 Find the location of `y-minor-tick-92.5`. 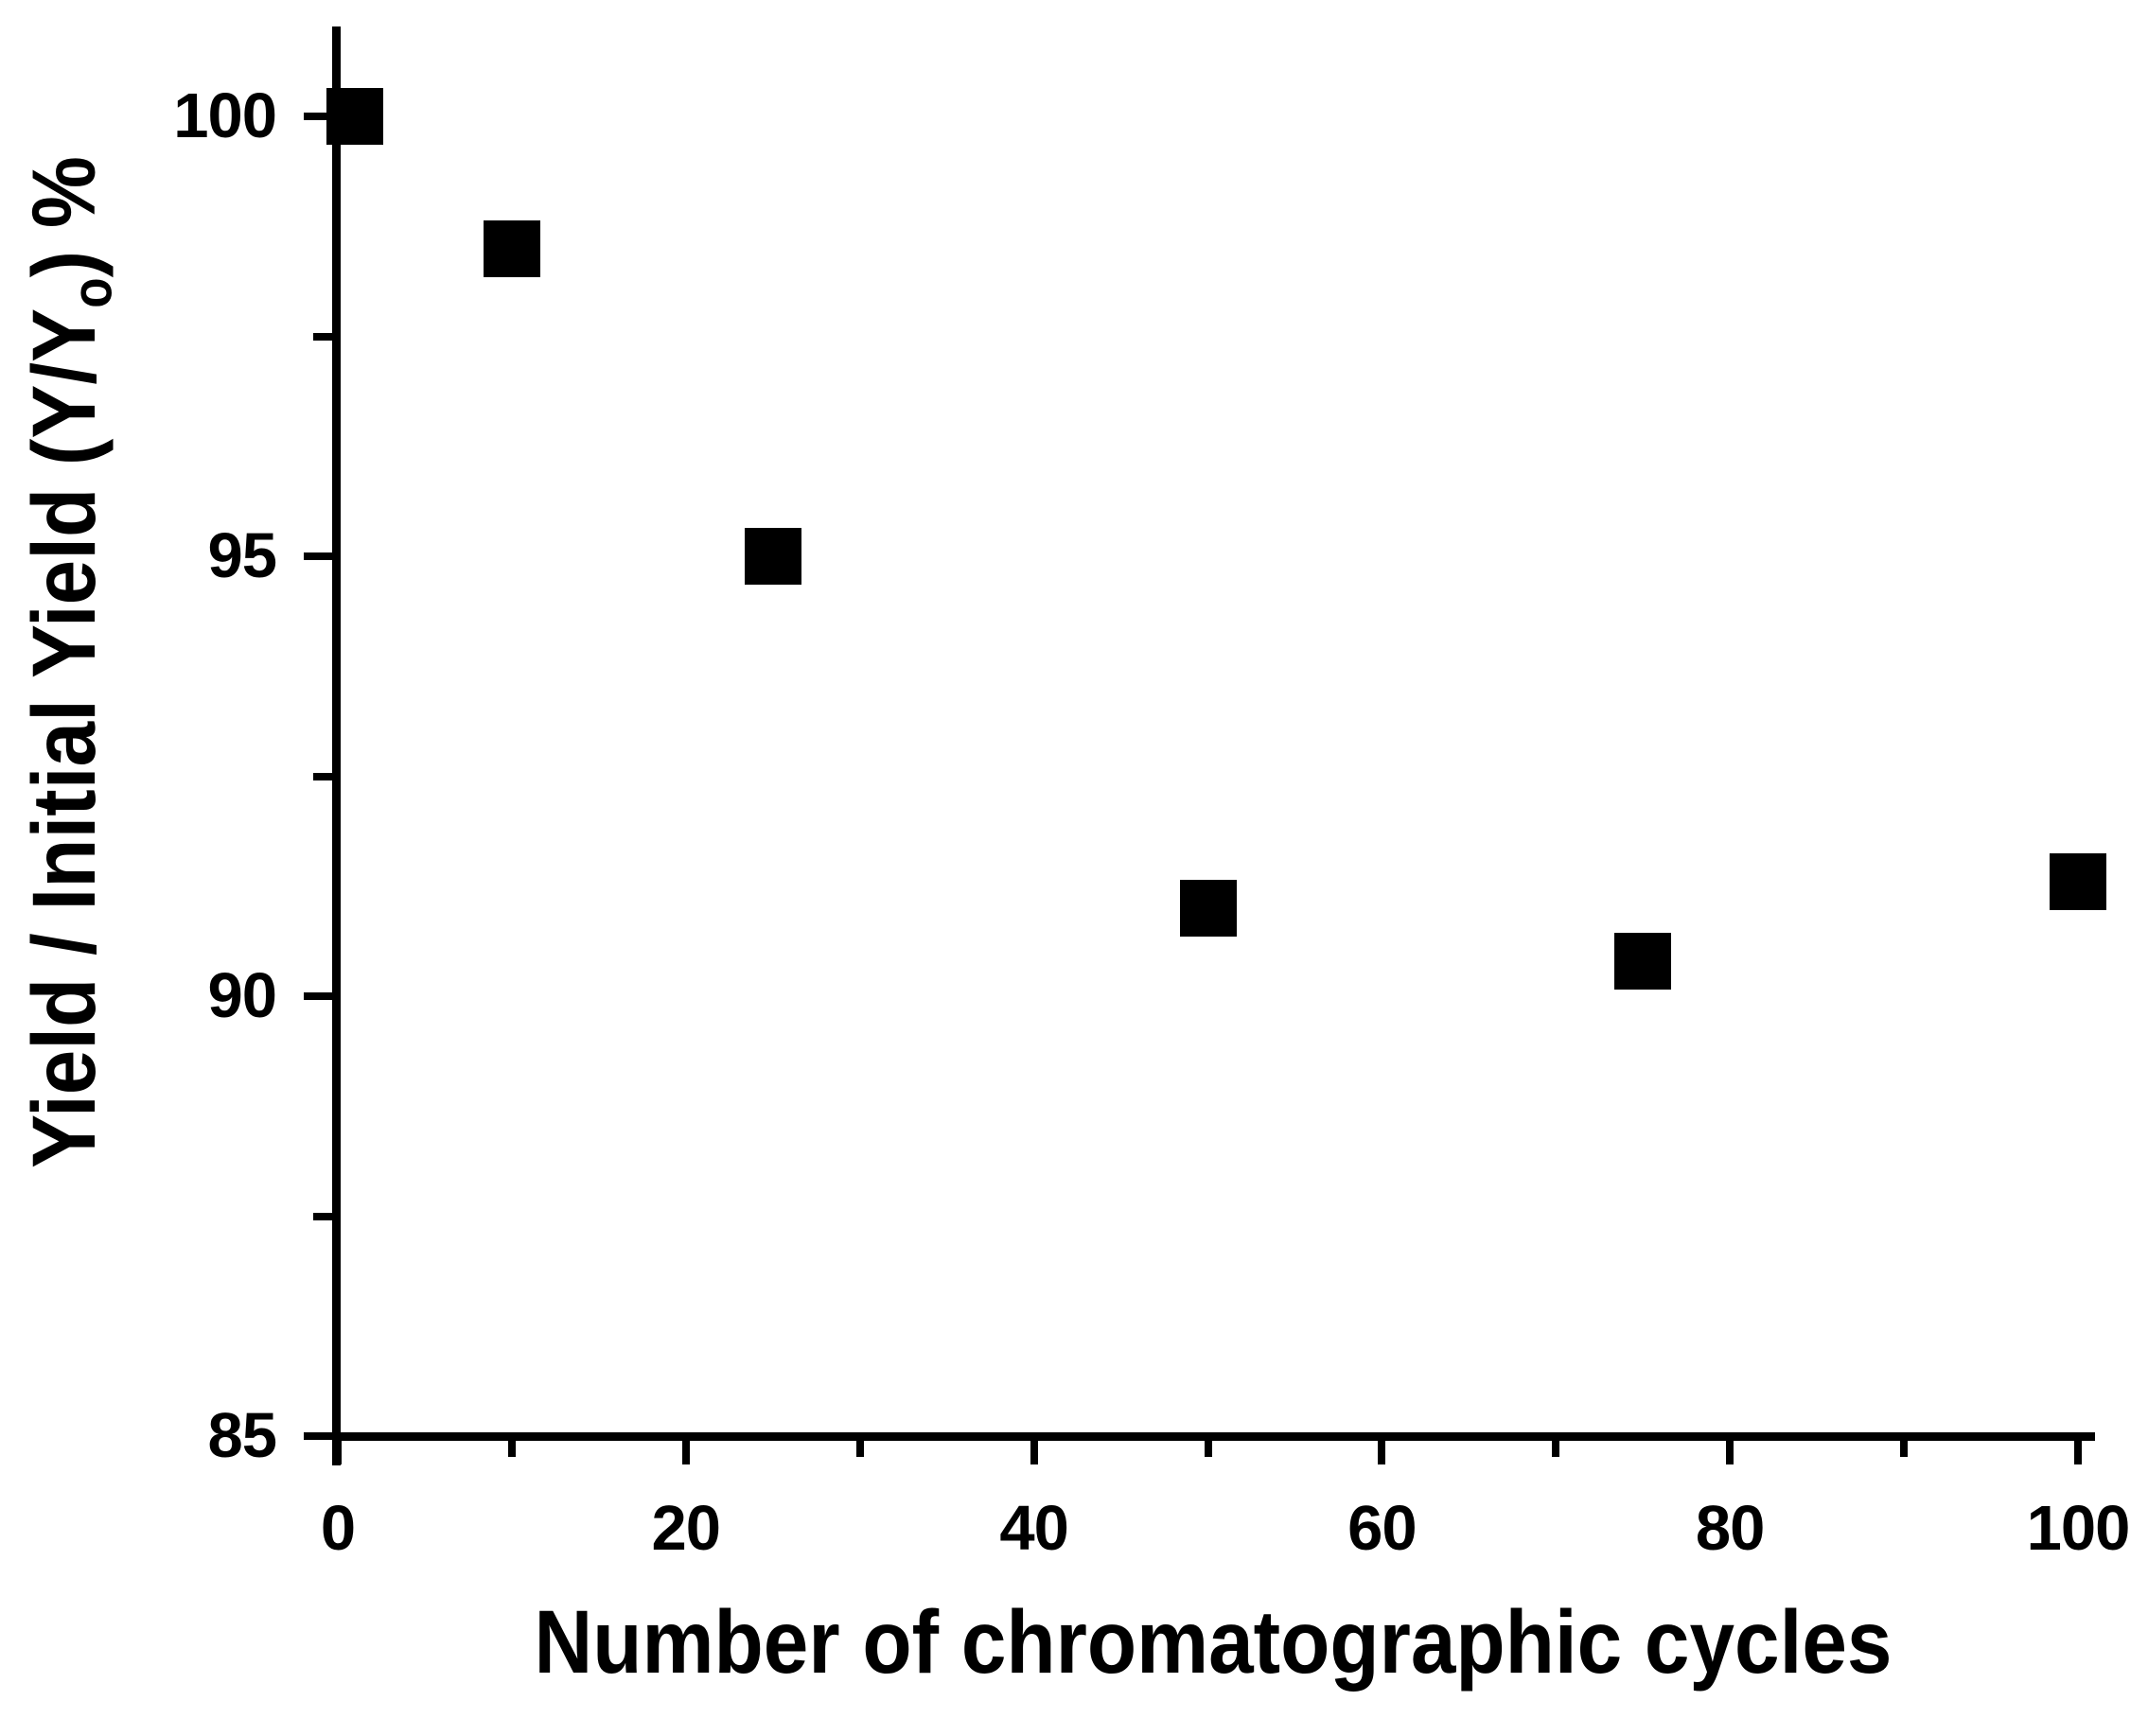

y-minor-tick-92.5 is located at coordinates (322, 776).